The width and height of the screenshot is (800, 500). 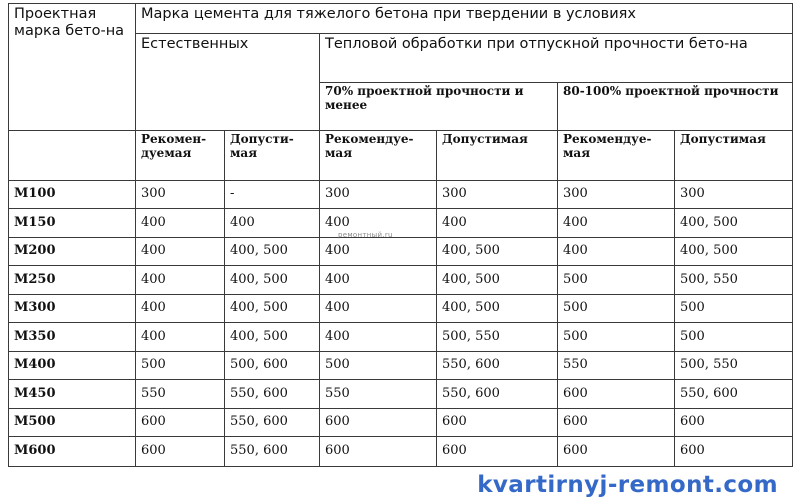 I want to click on header-thermal-70: 70% проектной прочности и менее, so click(x=438, y=106).